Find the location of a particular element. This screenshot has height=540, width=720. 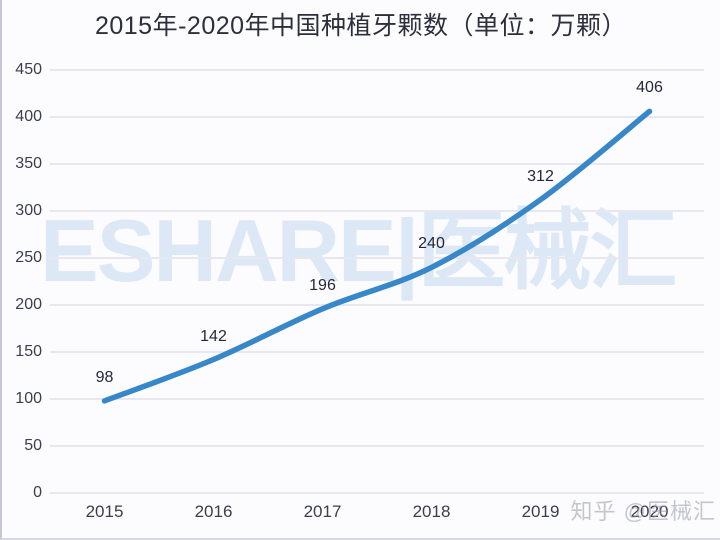

y-tick-label: 350 is located at coordinates (28, 163).